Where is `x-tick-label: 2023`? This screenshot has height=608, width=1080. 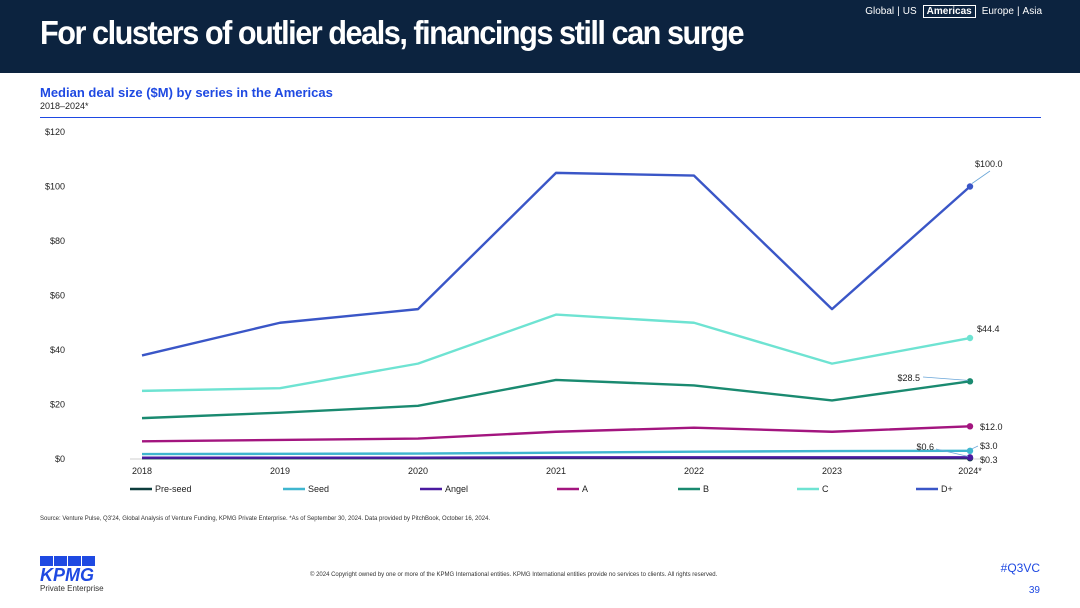
x-tick-label: 2023 is located at coordinates (832, 471).